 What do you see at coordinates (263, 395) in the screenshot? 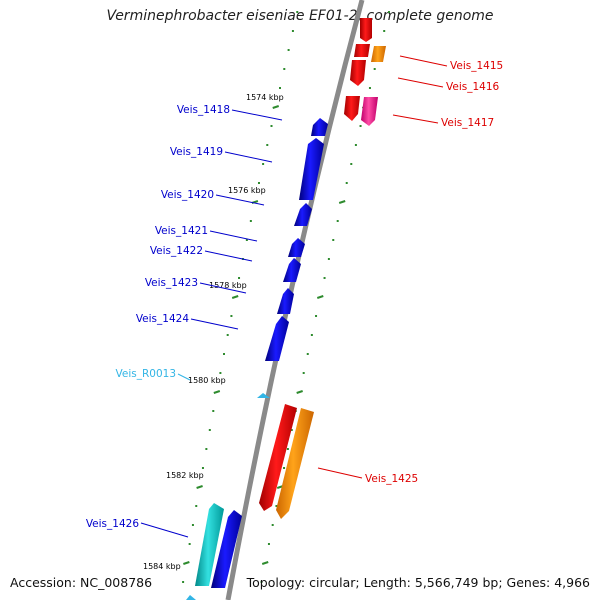
I see `rna-marker` at bounding box center [263, 395].